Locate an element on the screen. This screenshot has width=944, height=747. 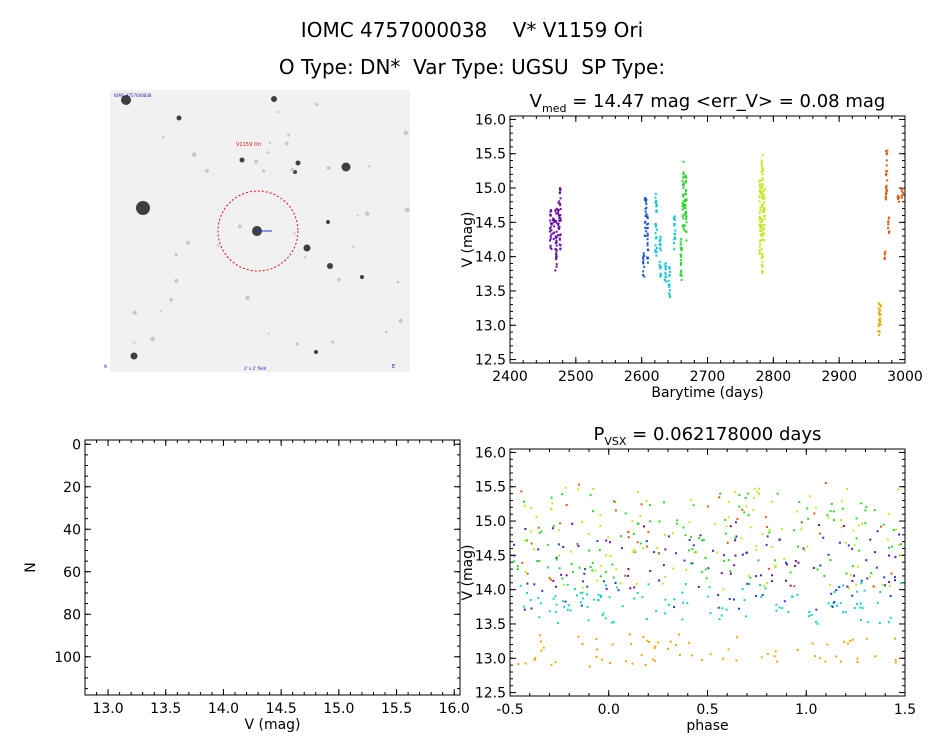
plot-title: PVSX = 0.062178000 days is located at coordinates (708, 436).